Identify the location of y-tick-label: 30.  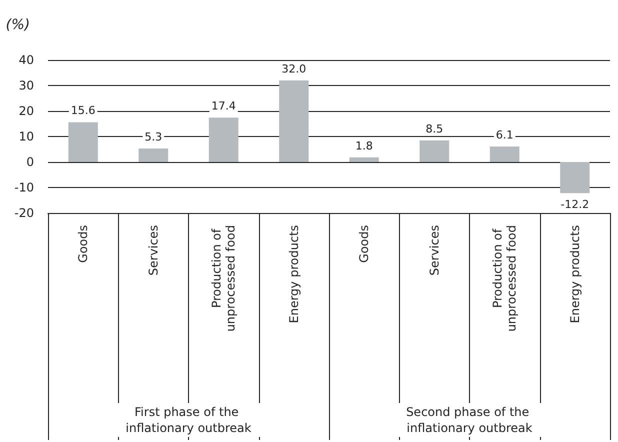
(26, 85).